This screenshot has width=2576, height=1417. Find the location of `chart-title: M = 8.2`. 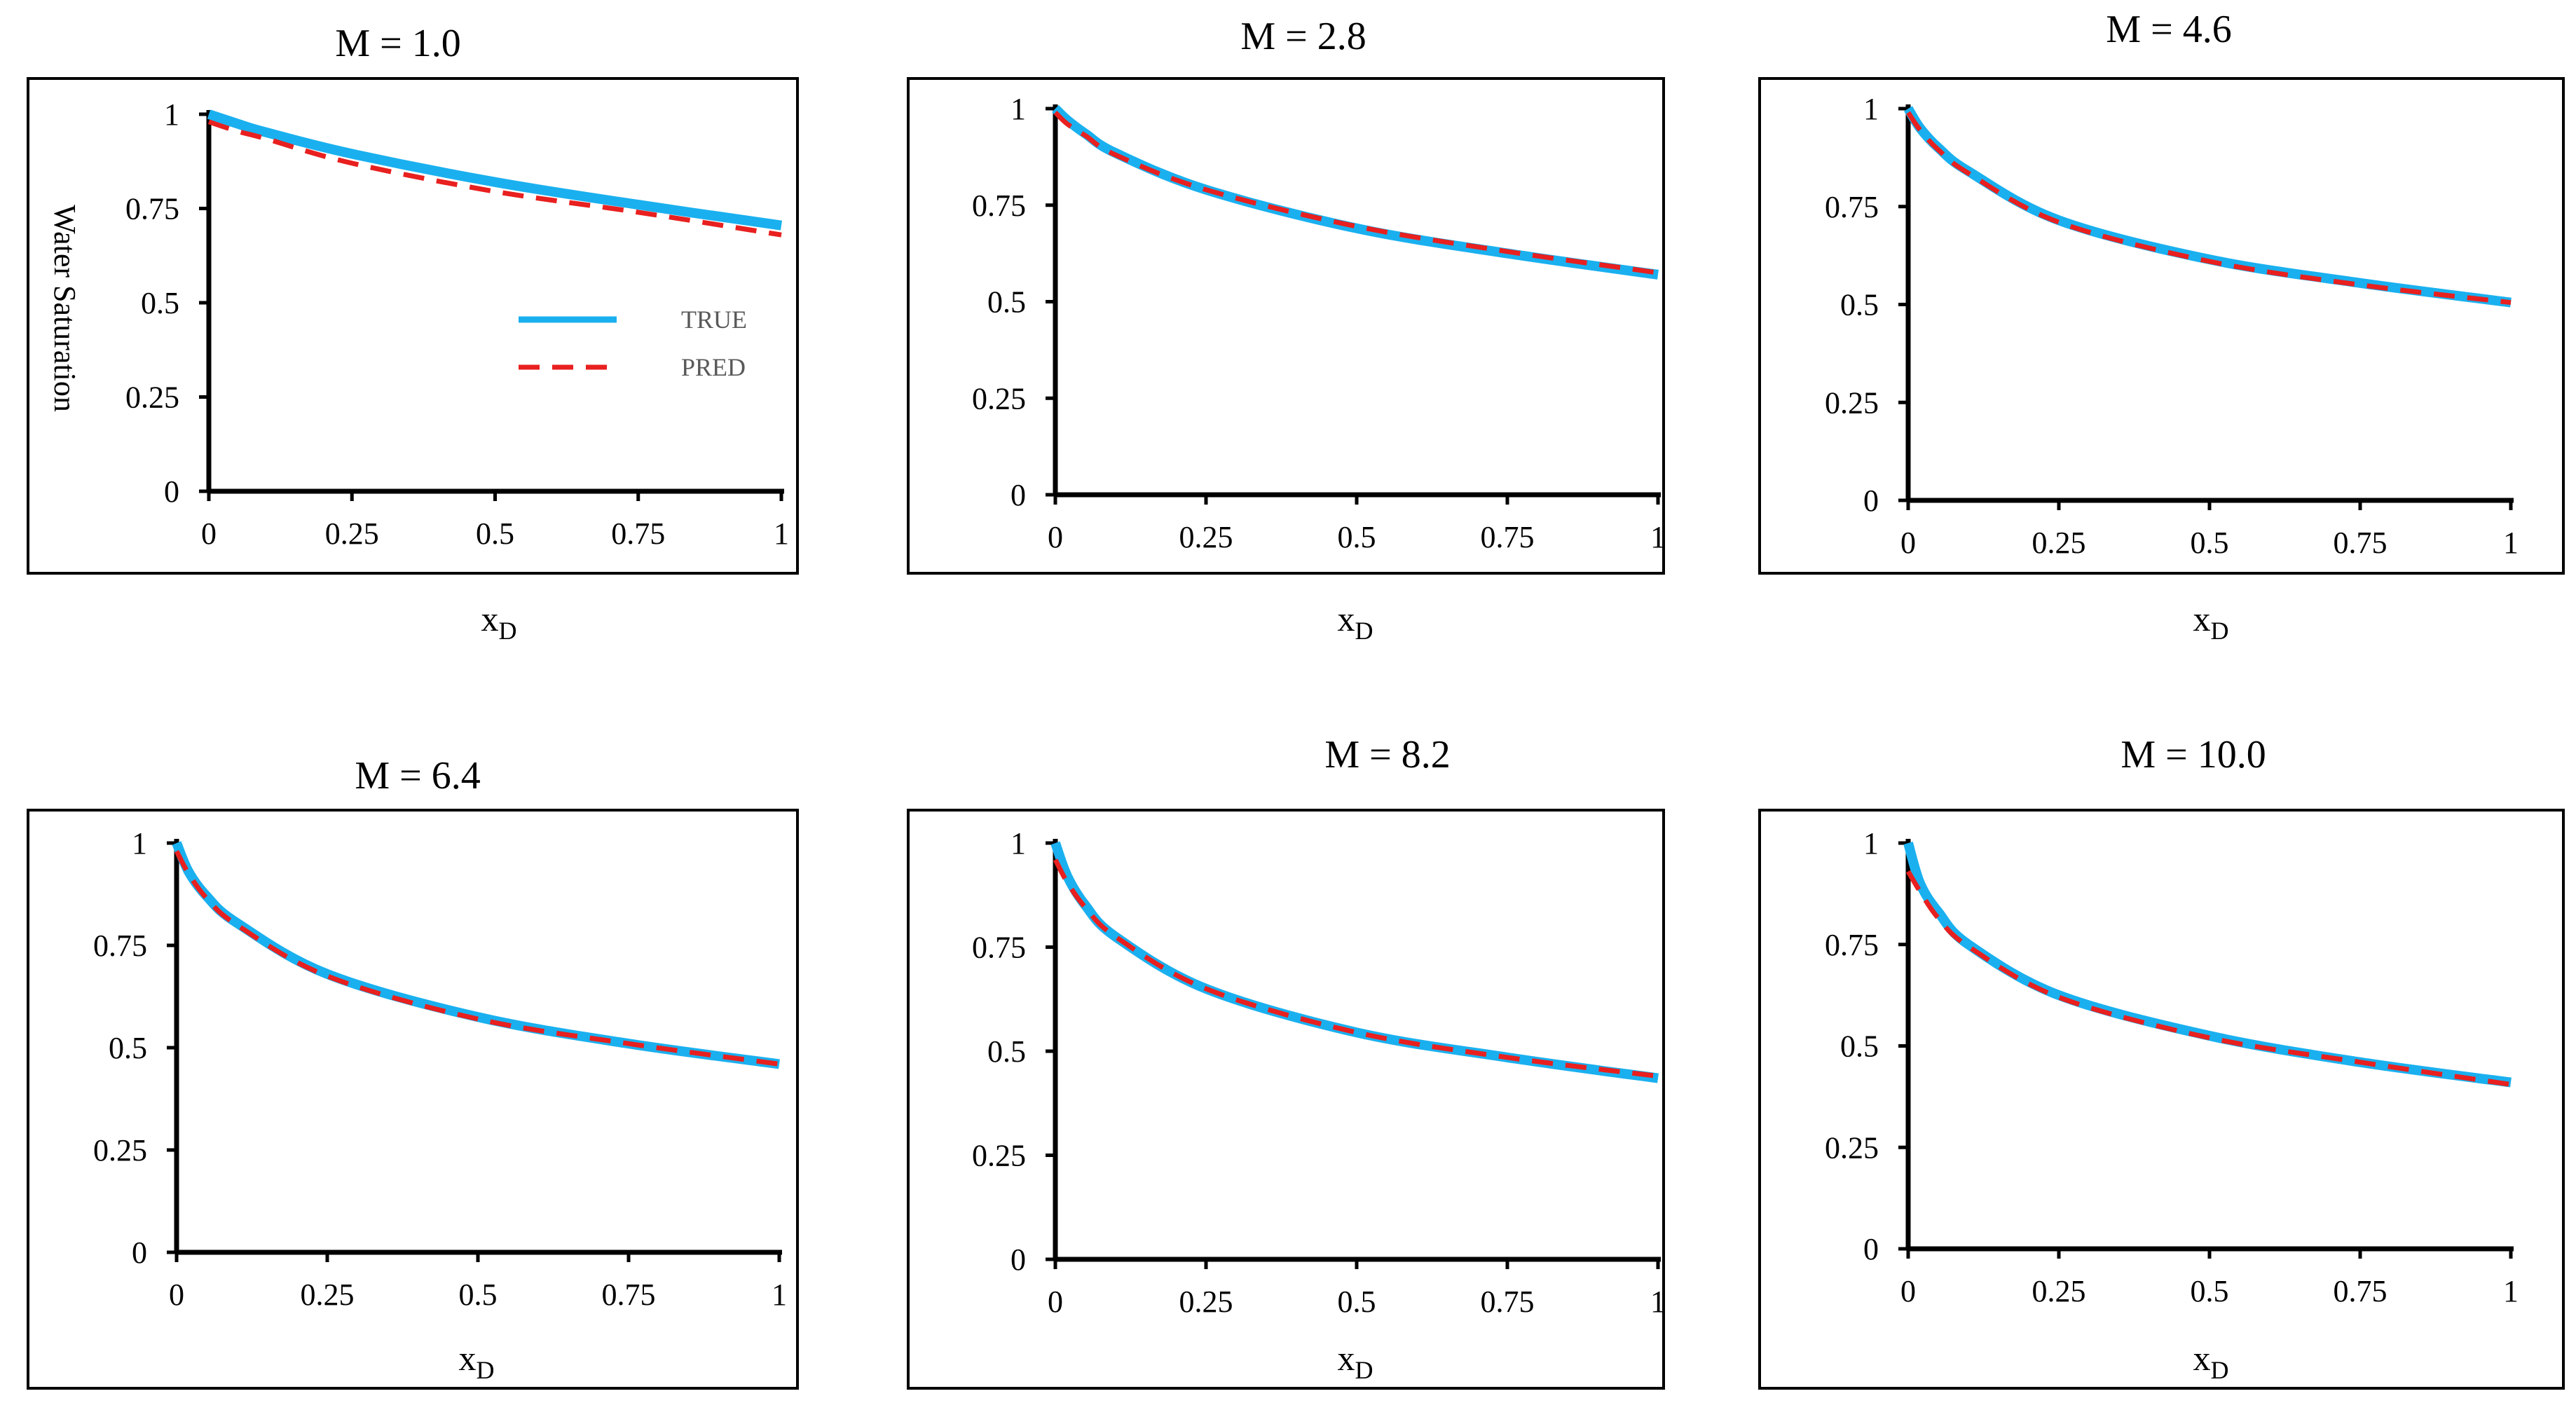

chart-title: M = 8.2 is located at coordinates (1387, 754).